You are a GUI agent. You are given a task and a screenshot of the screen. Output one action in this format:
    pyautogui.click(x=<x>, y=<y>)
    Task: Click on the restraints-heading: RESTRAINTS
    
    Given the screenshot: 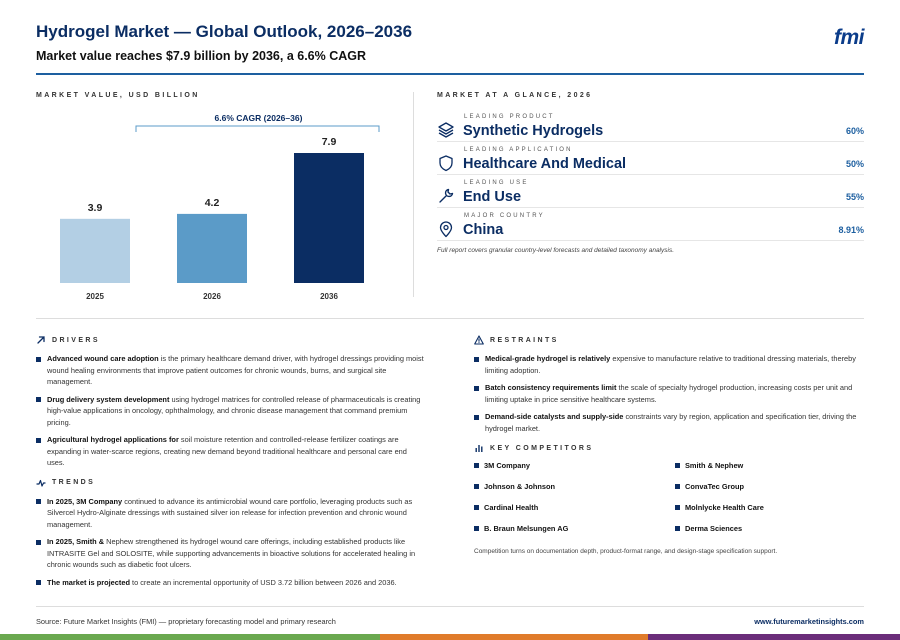 What is the action you would take?
    pyautogui.click(x=669, y=340)
    